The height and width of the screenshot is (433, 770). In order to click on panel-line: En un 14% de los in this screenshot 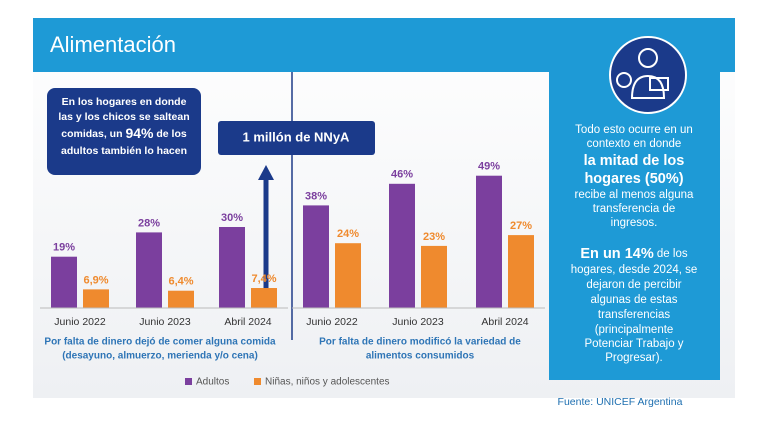, I will do `click(633, 254)`.